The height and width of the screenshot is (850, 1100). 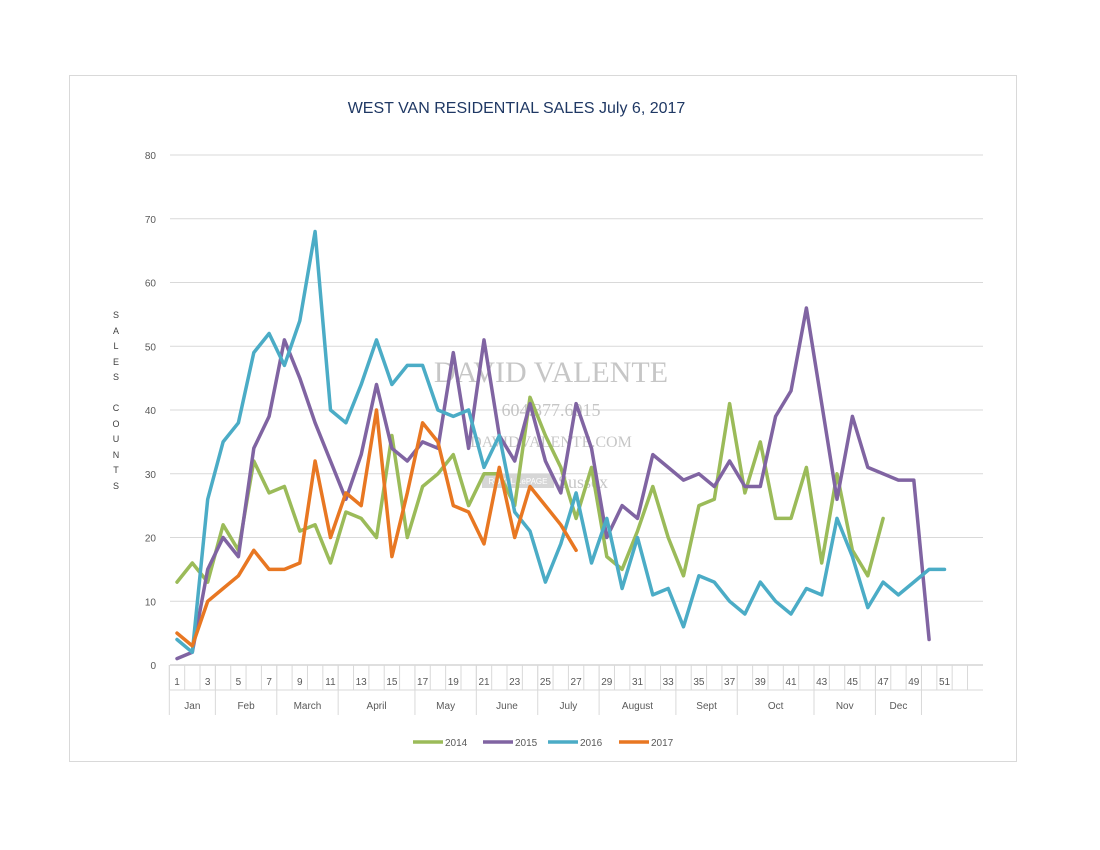 What do you see at coordinates (445, 706) in the screenshot?
I see `month-label: May` at bounding box center [445, 706].